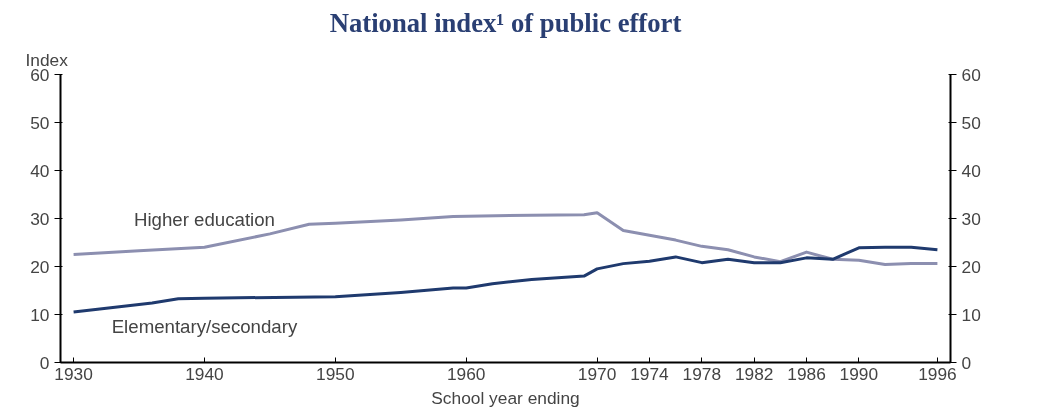 Image resolution: width=1046 pixels, height=416 pixels. I want to click on x-tick-label: 1990, so click(859, 373).